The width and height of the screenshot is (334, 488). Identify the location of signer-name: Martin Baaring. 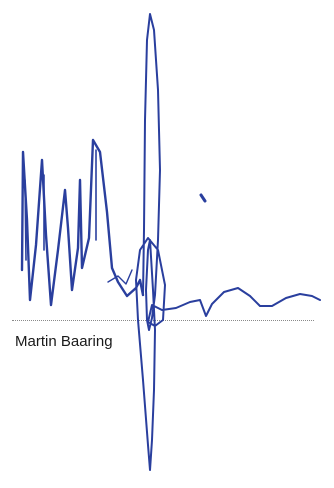
(64, 341).